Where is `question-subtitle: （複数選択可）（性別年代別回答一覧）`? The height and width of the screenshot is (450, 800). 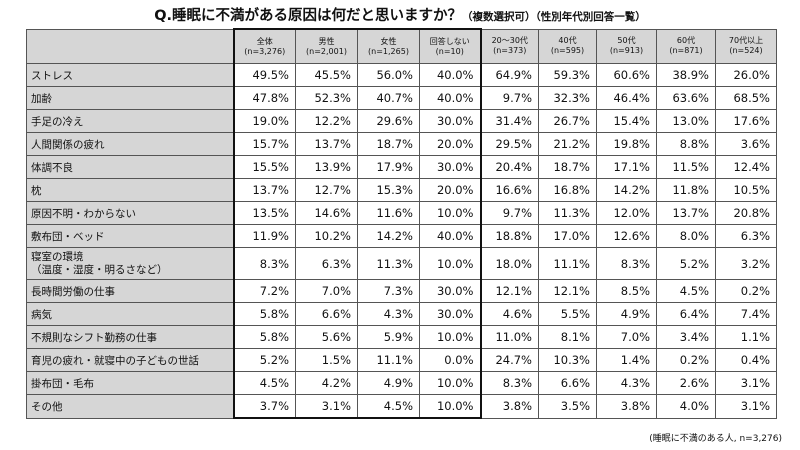 question-subtitle: （複数選択可）（性別年代別回答一覧） is located at coordinates (554, 17).